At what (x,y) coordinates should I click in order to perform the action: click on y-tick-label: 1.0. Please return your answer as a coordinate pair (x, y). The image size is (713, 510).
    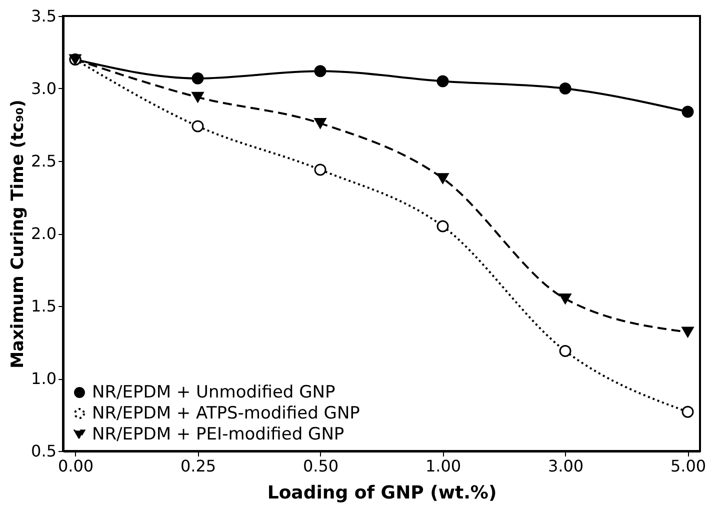
    Looking at the image, I should click on (43, 378).